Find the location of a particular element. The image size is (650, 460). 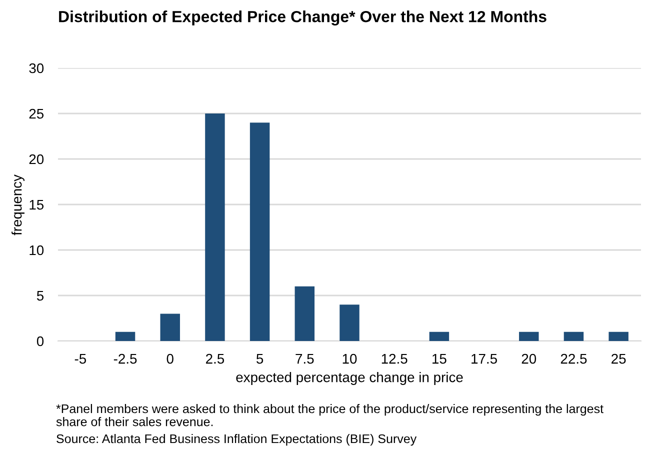

y-tick-label: 30 is located at coordinates (36, 68).